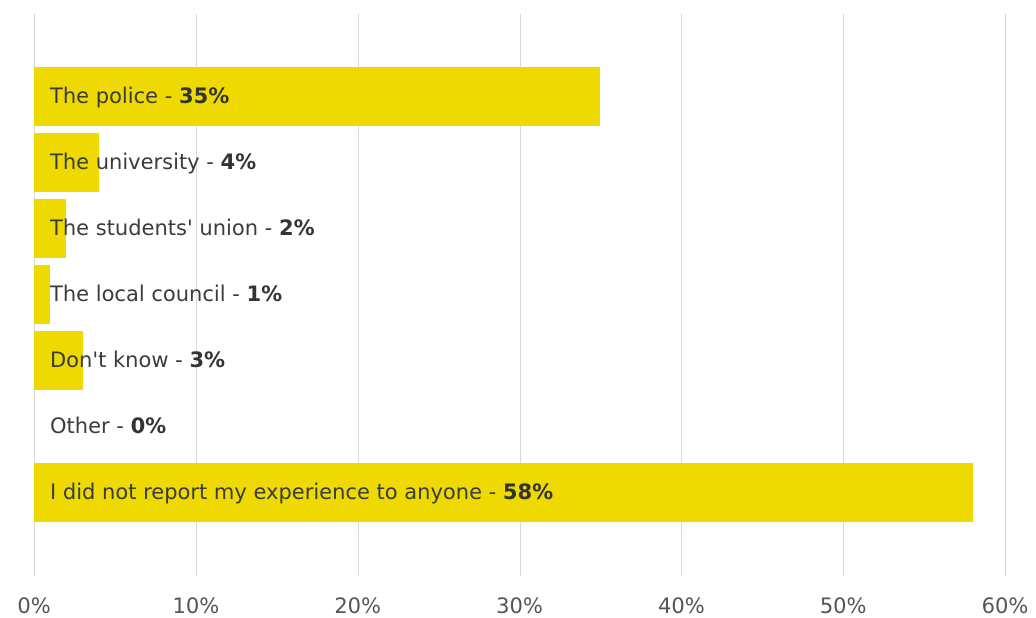 The height and width of the screenshot is (618, 1036). I want to click on category-label: Don't know -, so click(120, 360).